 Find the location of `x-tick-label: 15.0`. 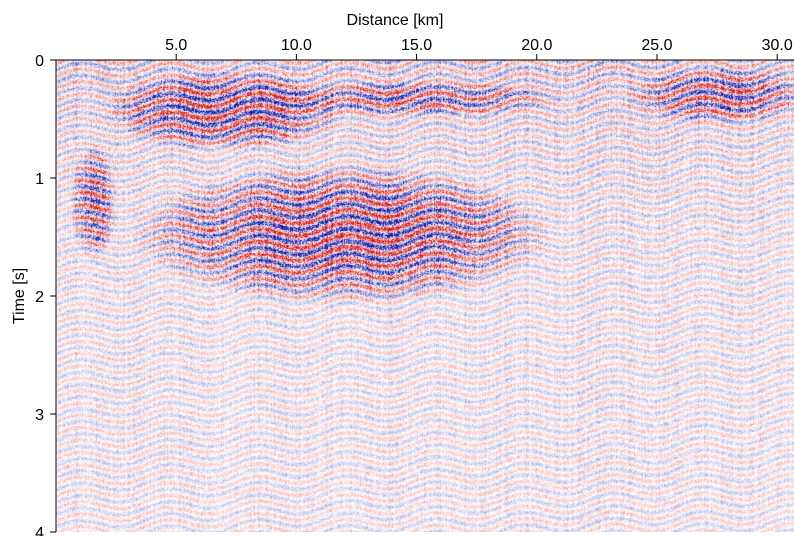

x-tick-label: 15.0 is located at coordinates (416, 45).